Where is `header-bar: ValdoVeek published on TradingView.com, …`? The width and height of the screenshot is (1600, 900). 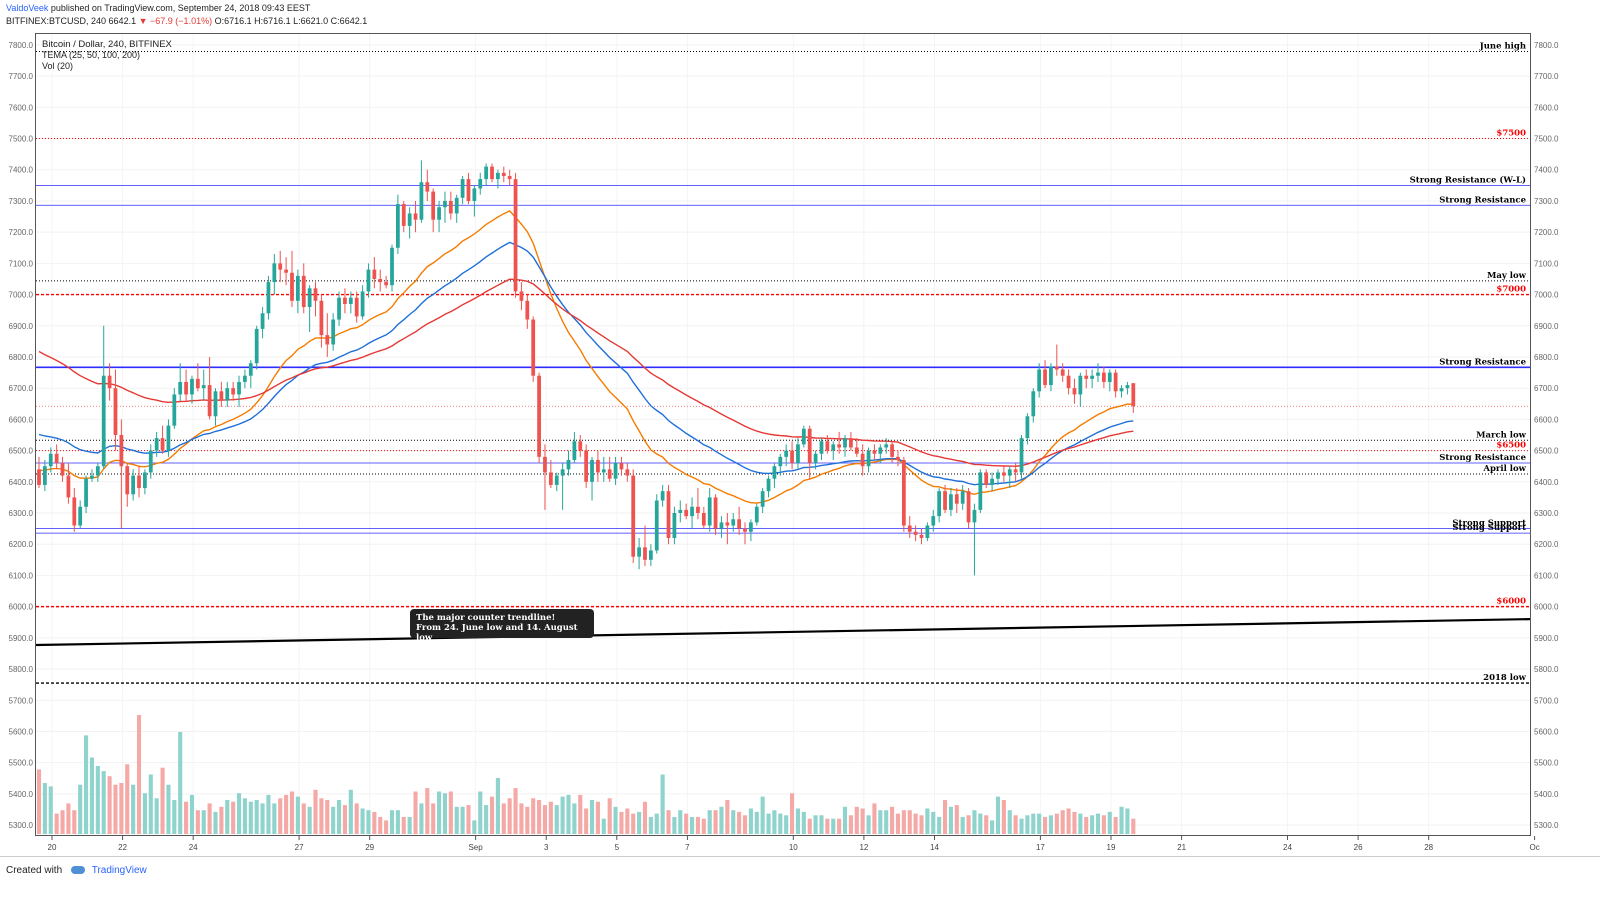 header-bar: ValdoVeek published on TradingView.com, … is located at coordinates (800, 16).